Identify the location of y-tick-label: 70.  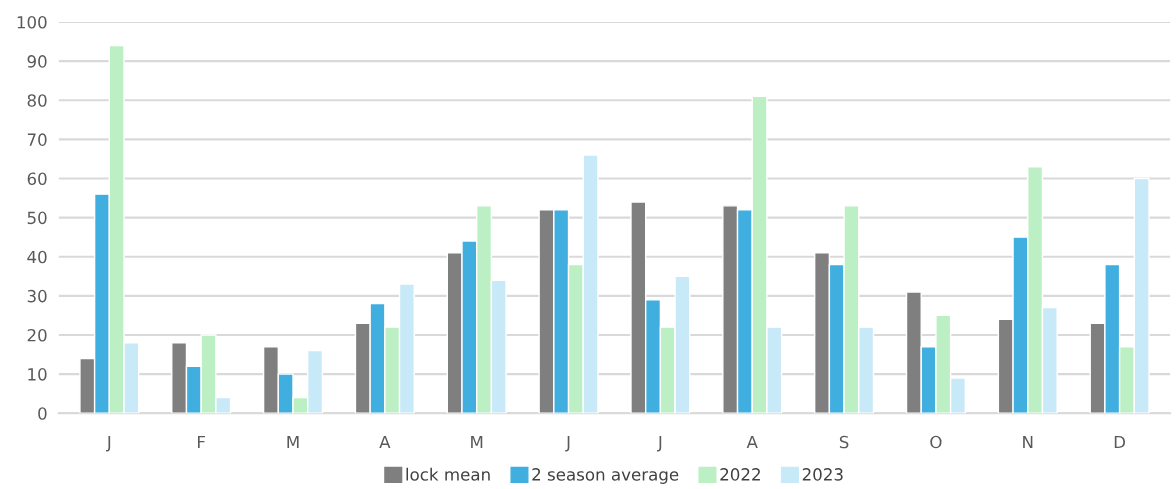
(37, 139).